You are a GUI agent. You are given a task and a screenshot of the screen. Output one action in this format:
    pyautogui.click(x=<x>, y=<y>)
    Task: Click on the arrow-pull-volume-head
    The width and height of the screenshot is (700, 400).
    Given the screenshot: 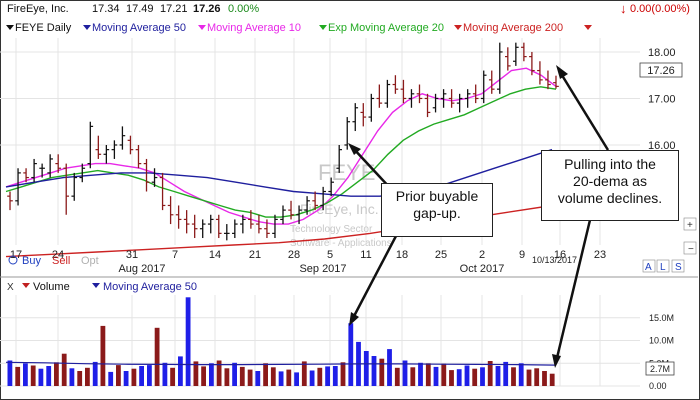 What is the action you would take?
    pyautogui.click(x=556, y=361)
    